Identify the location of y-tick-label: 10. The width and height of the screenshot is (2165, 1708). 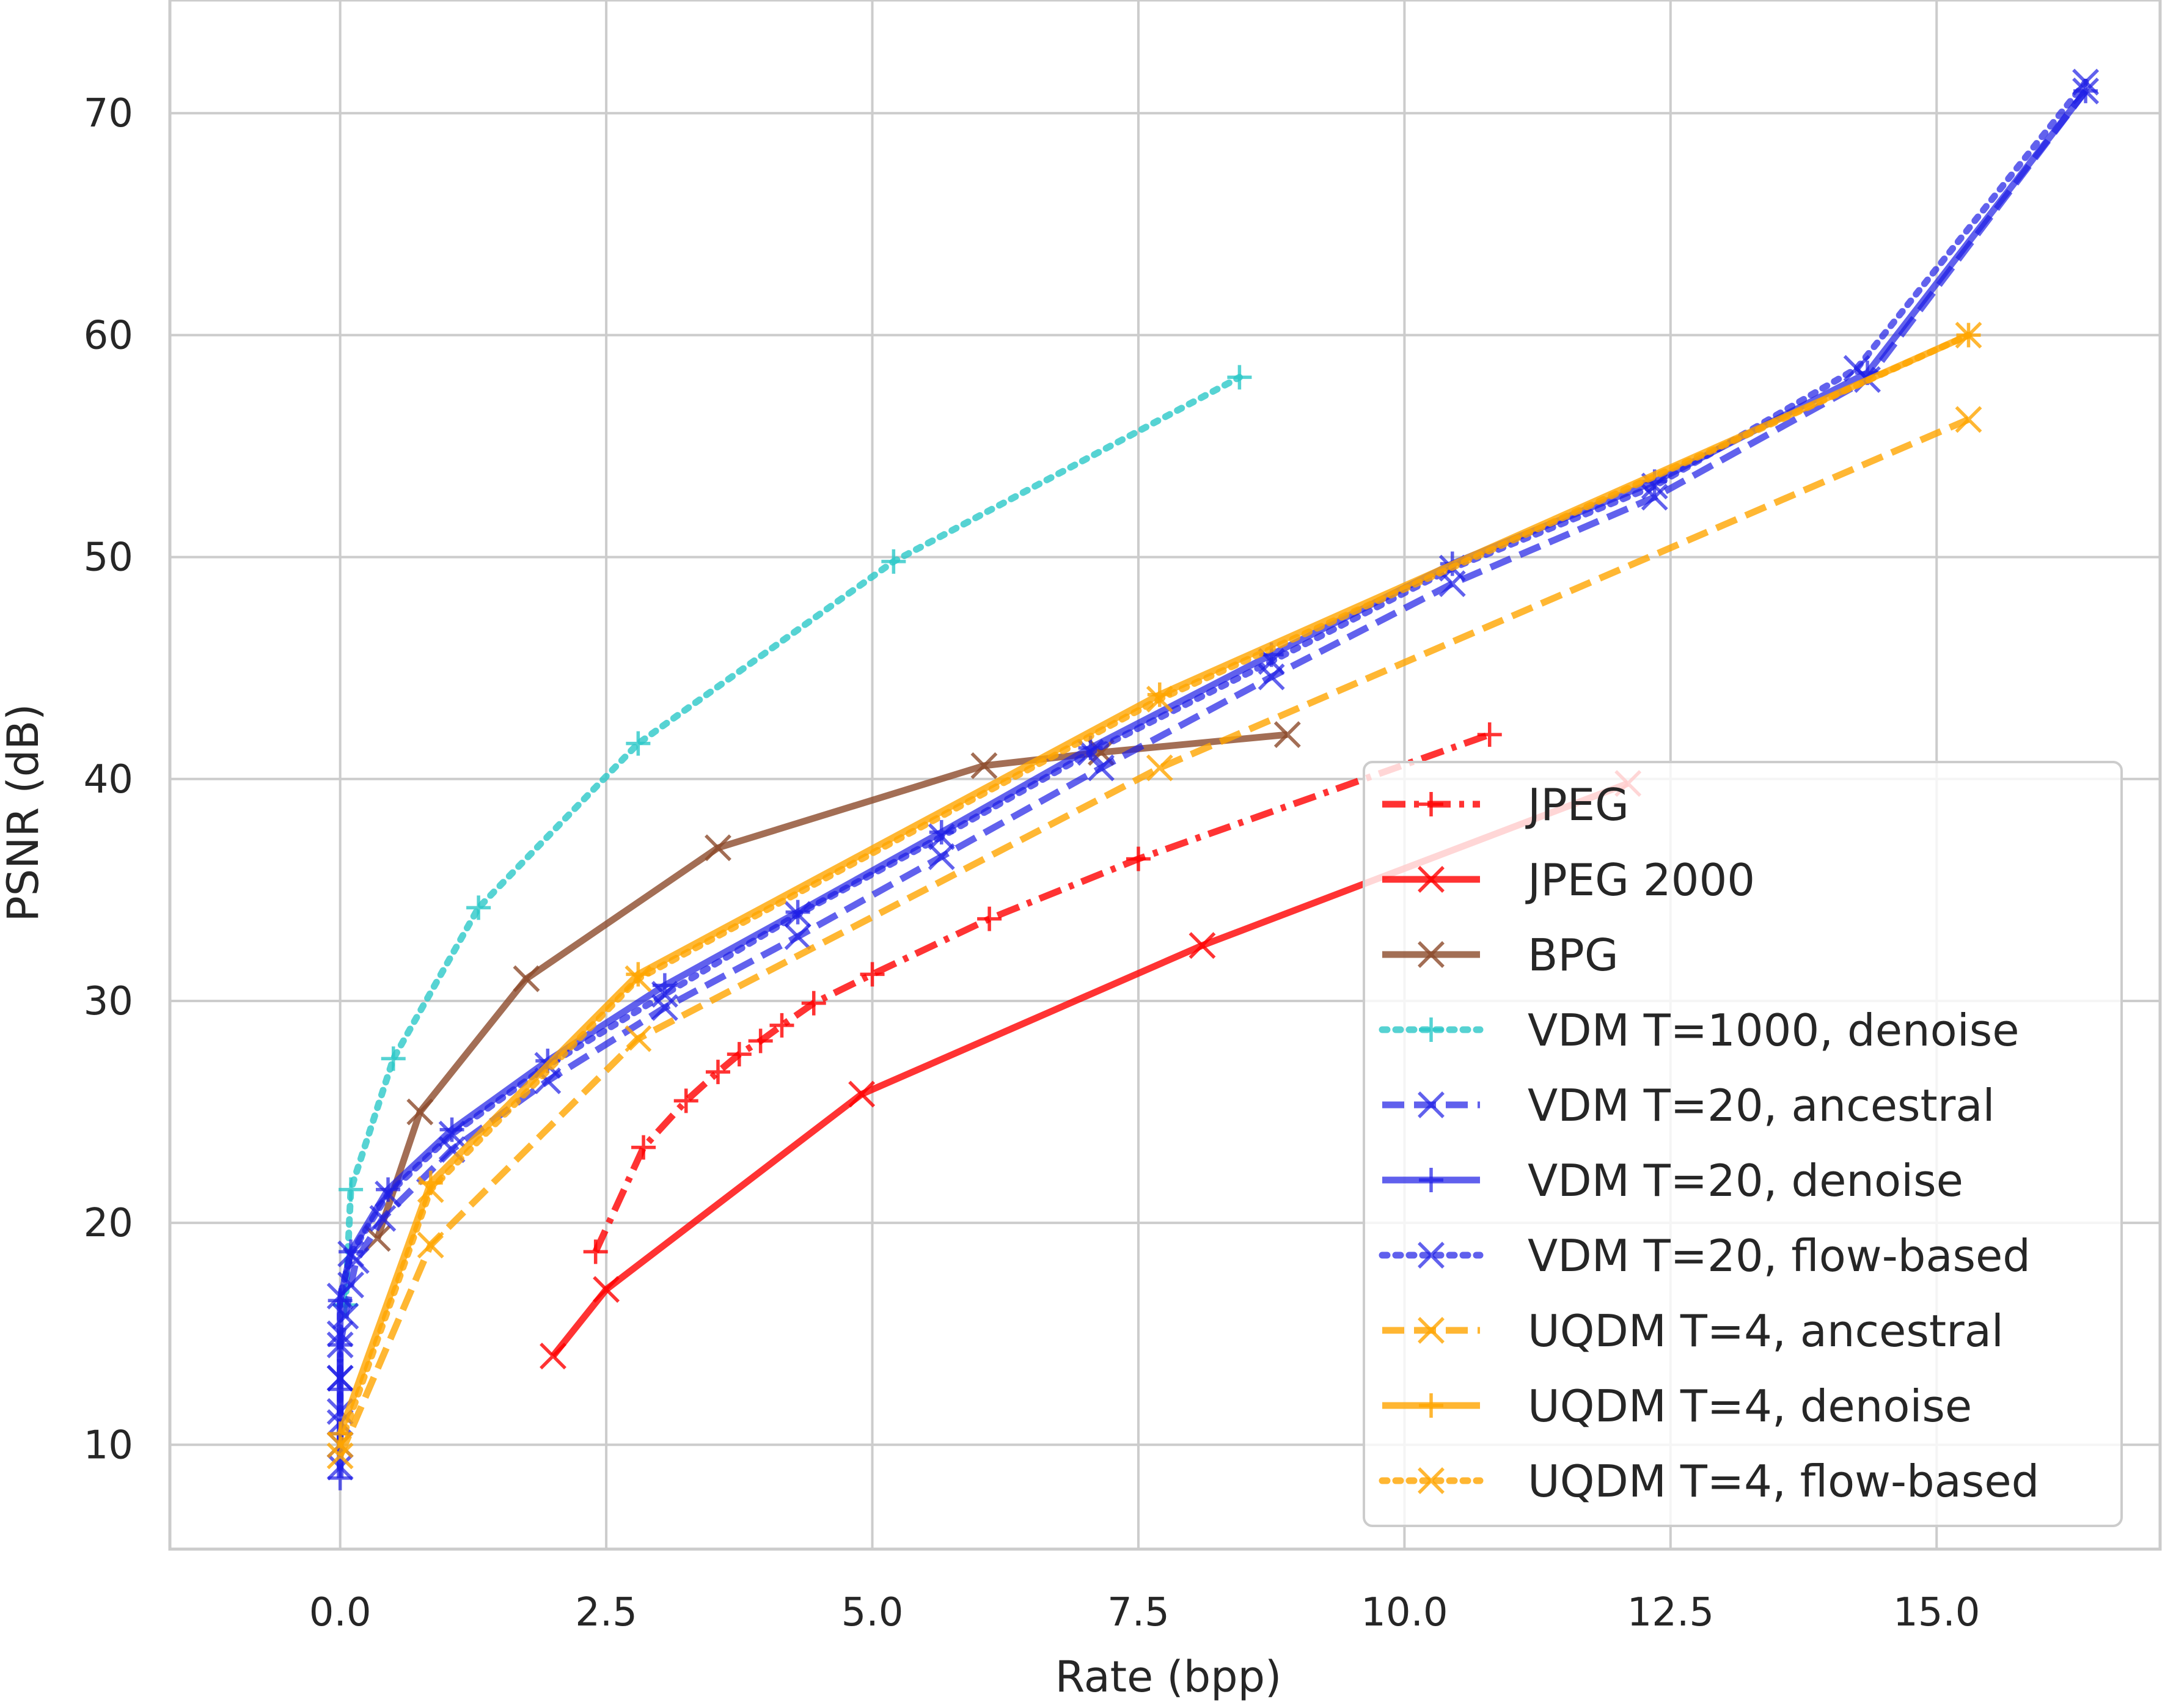
(108, 1445).